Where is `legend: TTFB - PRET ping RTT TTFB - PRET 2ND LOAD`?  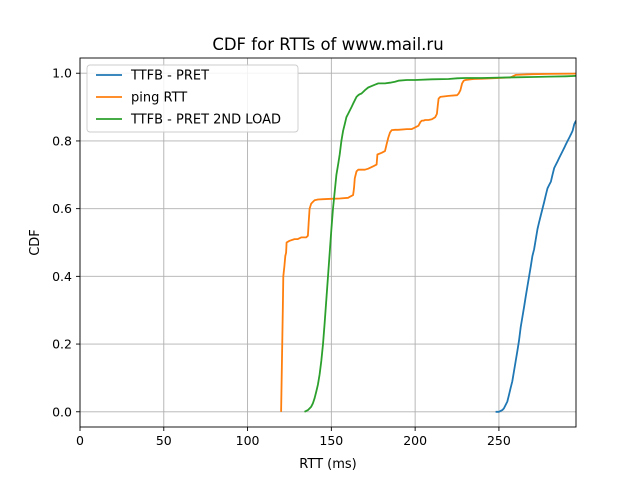 legend: TTFB - PRET ping RTT TTFB - PRET 2ND LOAD is located at coordinates (192, 98).